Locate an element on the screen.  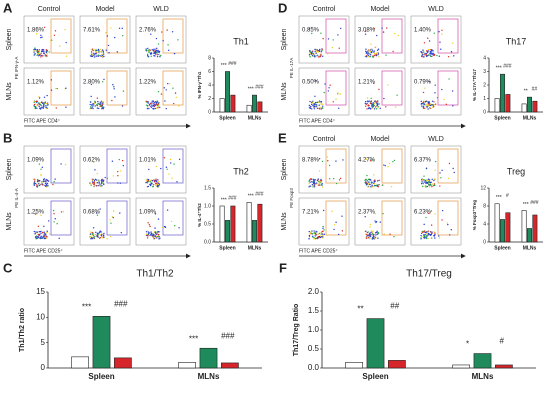
y-tick-label: 3 is located at coordinates (484, 72).